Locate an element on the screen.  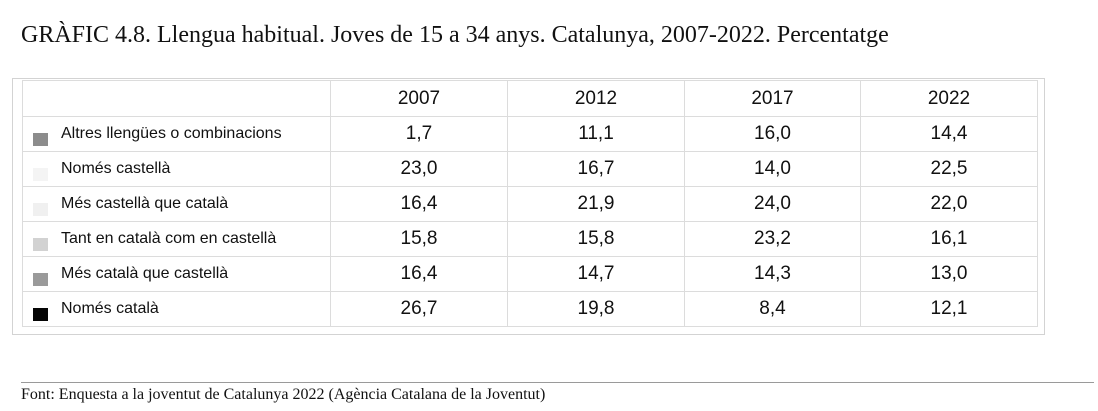
table-cell: 26,7 is located at coordinates (419, 309).